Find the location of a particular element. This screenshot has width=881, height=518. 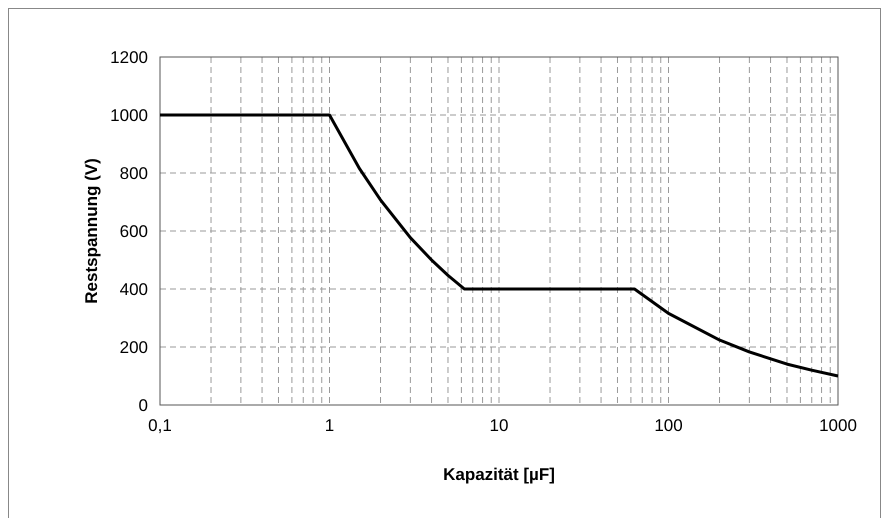

y-tick-label: 0 is located at coordinates (143, 405).